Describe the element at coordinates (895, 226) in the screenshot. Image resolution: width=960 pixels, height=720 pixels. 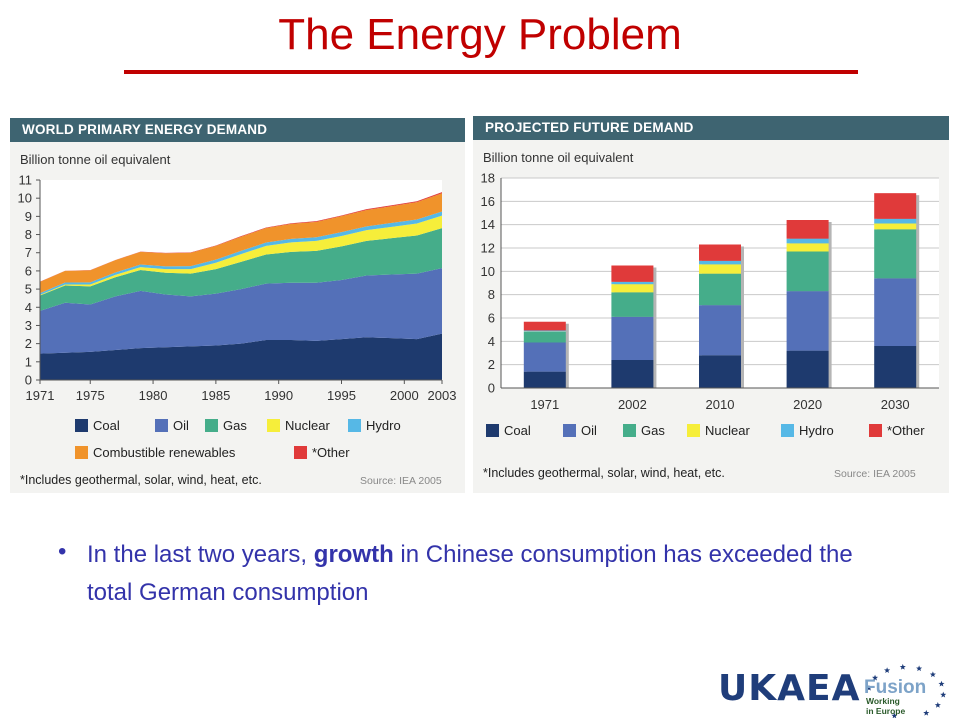
I see `bar-segment-nuclear-2030` at that location.